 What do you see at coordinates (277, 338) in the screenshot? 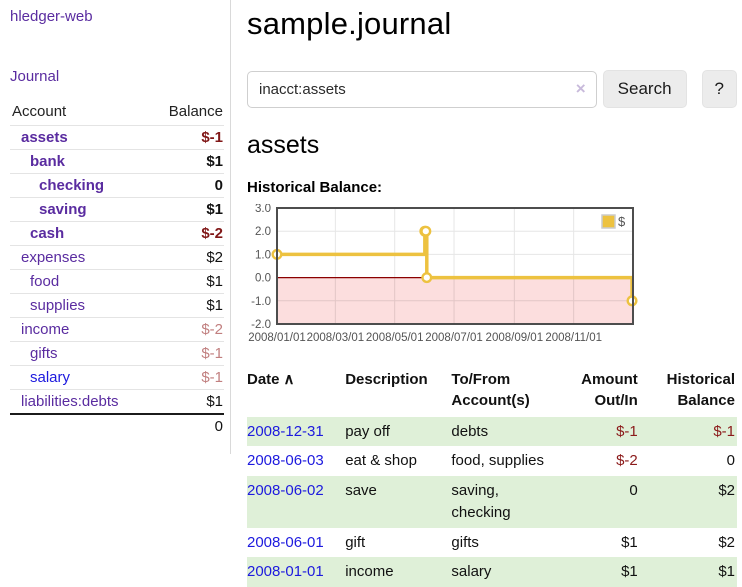
I see `x-tick-label: 2008/01/01` at bounding box center [277, 338].